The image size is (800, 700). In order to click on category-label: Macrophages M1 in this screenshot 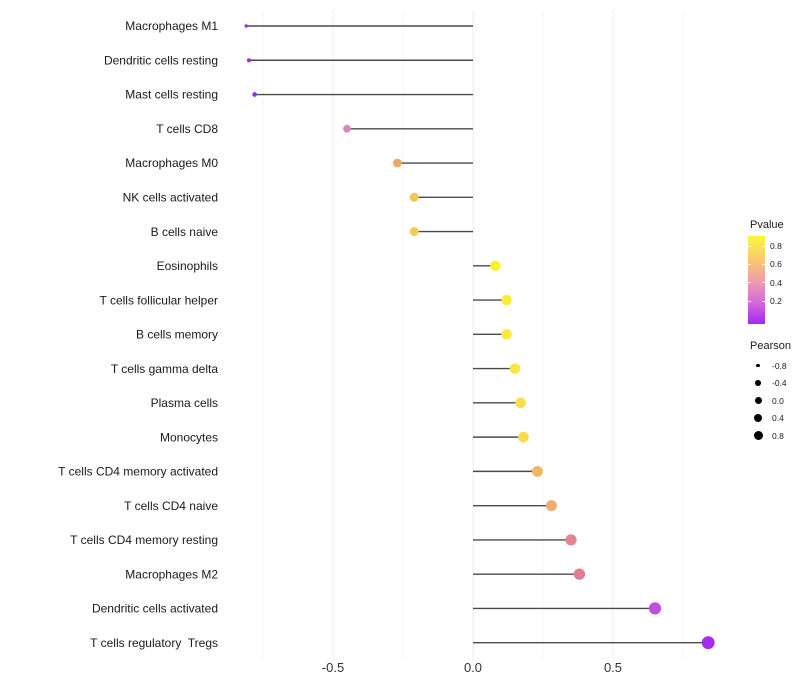, I will do `click(171, 26)`.